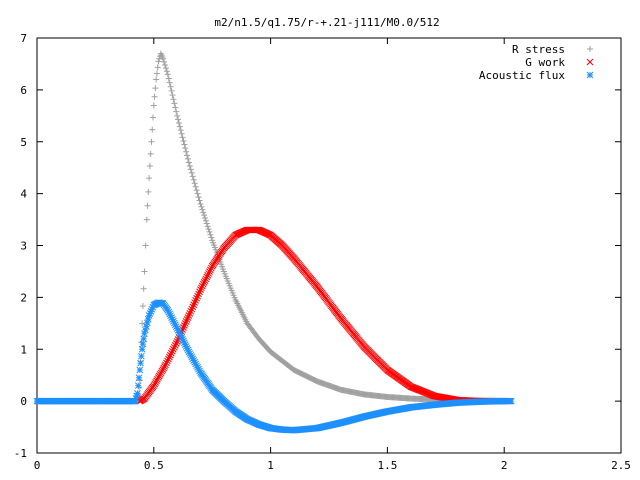 The width and height of the screenshot is (640, 480). Describe the element at coordinates (23, 38) in the screenshot. I see `y-tick-label: 7` at that location.